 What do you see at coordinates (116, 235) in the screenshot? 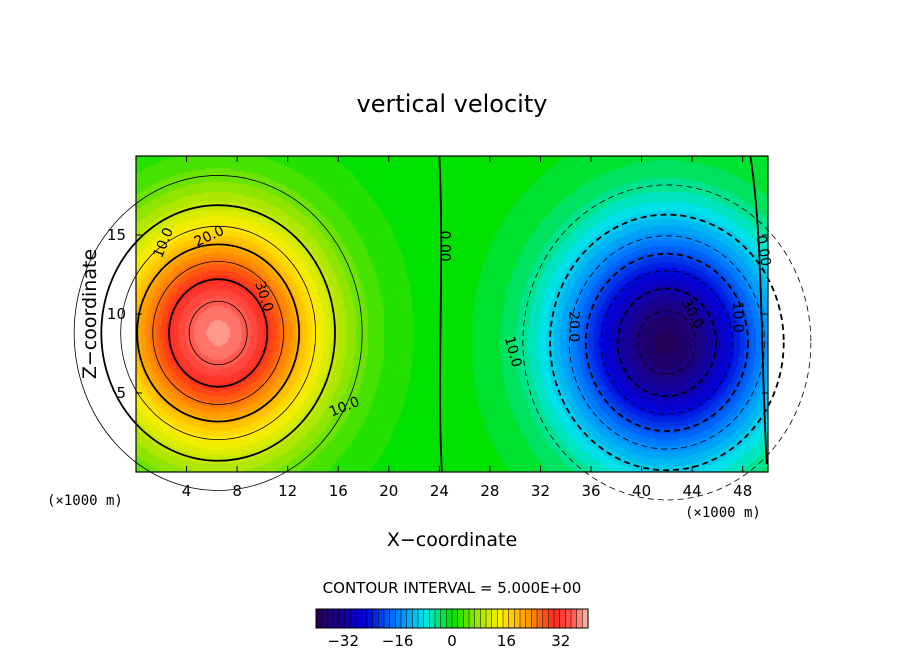
I see `z-tick-label: 15` at bounding box center [116, 235].